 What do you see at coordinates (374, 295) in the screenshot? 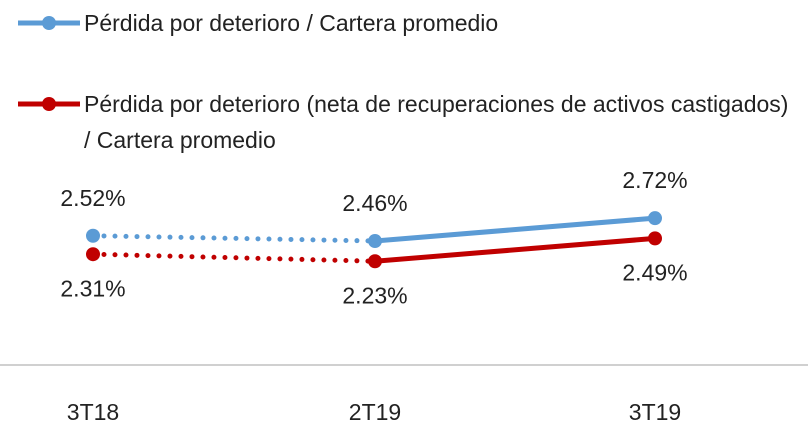
I see `data-label: 2.23%` at bounding box center [374, 295].